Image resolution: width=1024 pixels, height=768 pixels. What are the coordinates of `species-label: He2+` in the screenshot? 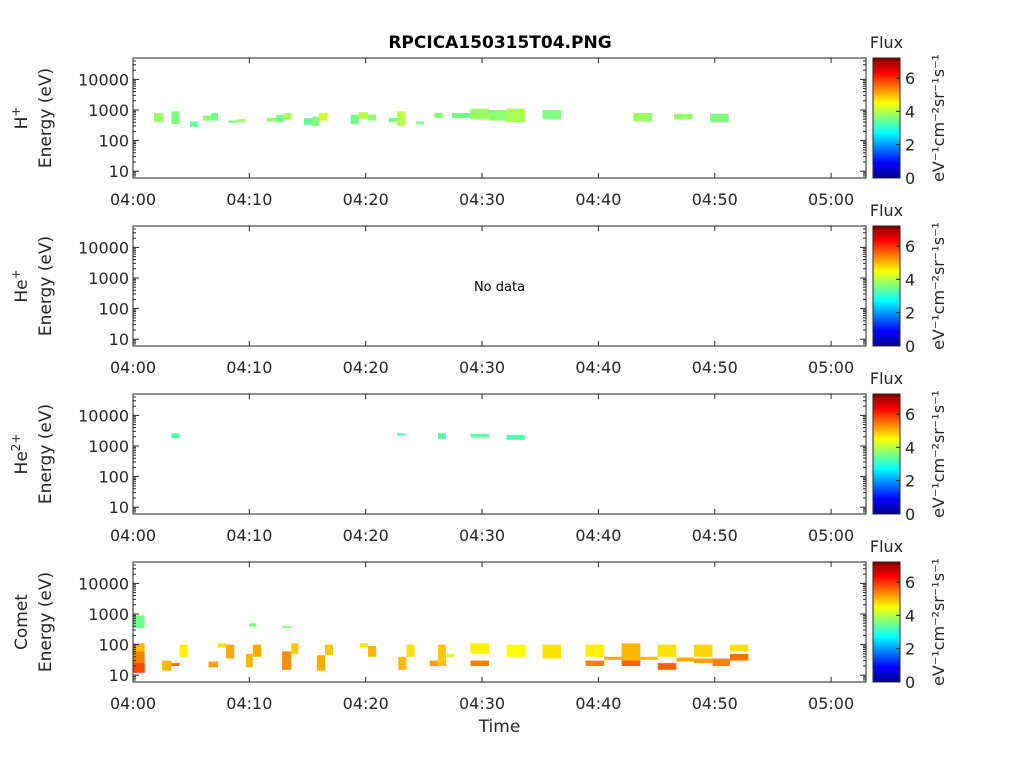 It's located at (20, 454).